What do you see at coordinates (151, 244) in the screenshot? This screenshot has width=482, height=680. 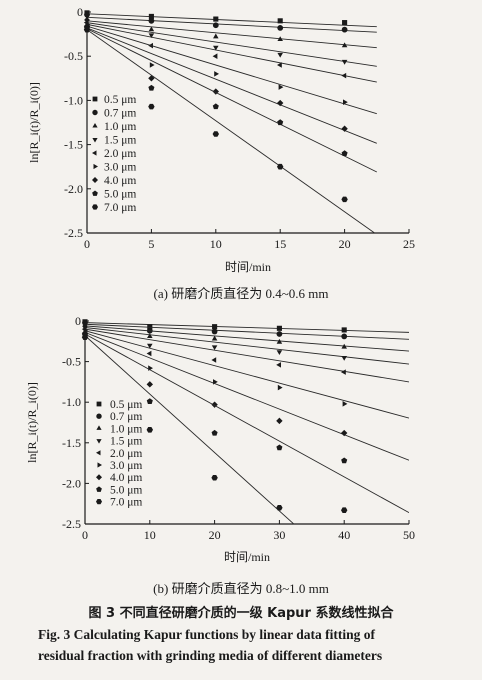 I see `x-tick-label: 5` at bounding box center [151, 244].